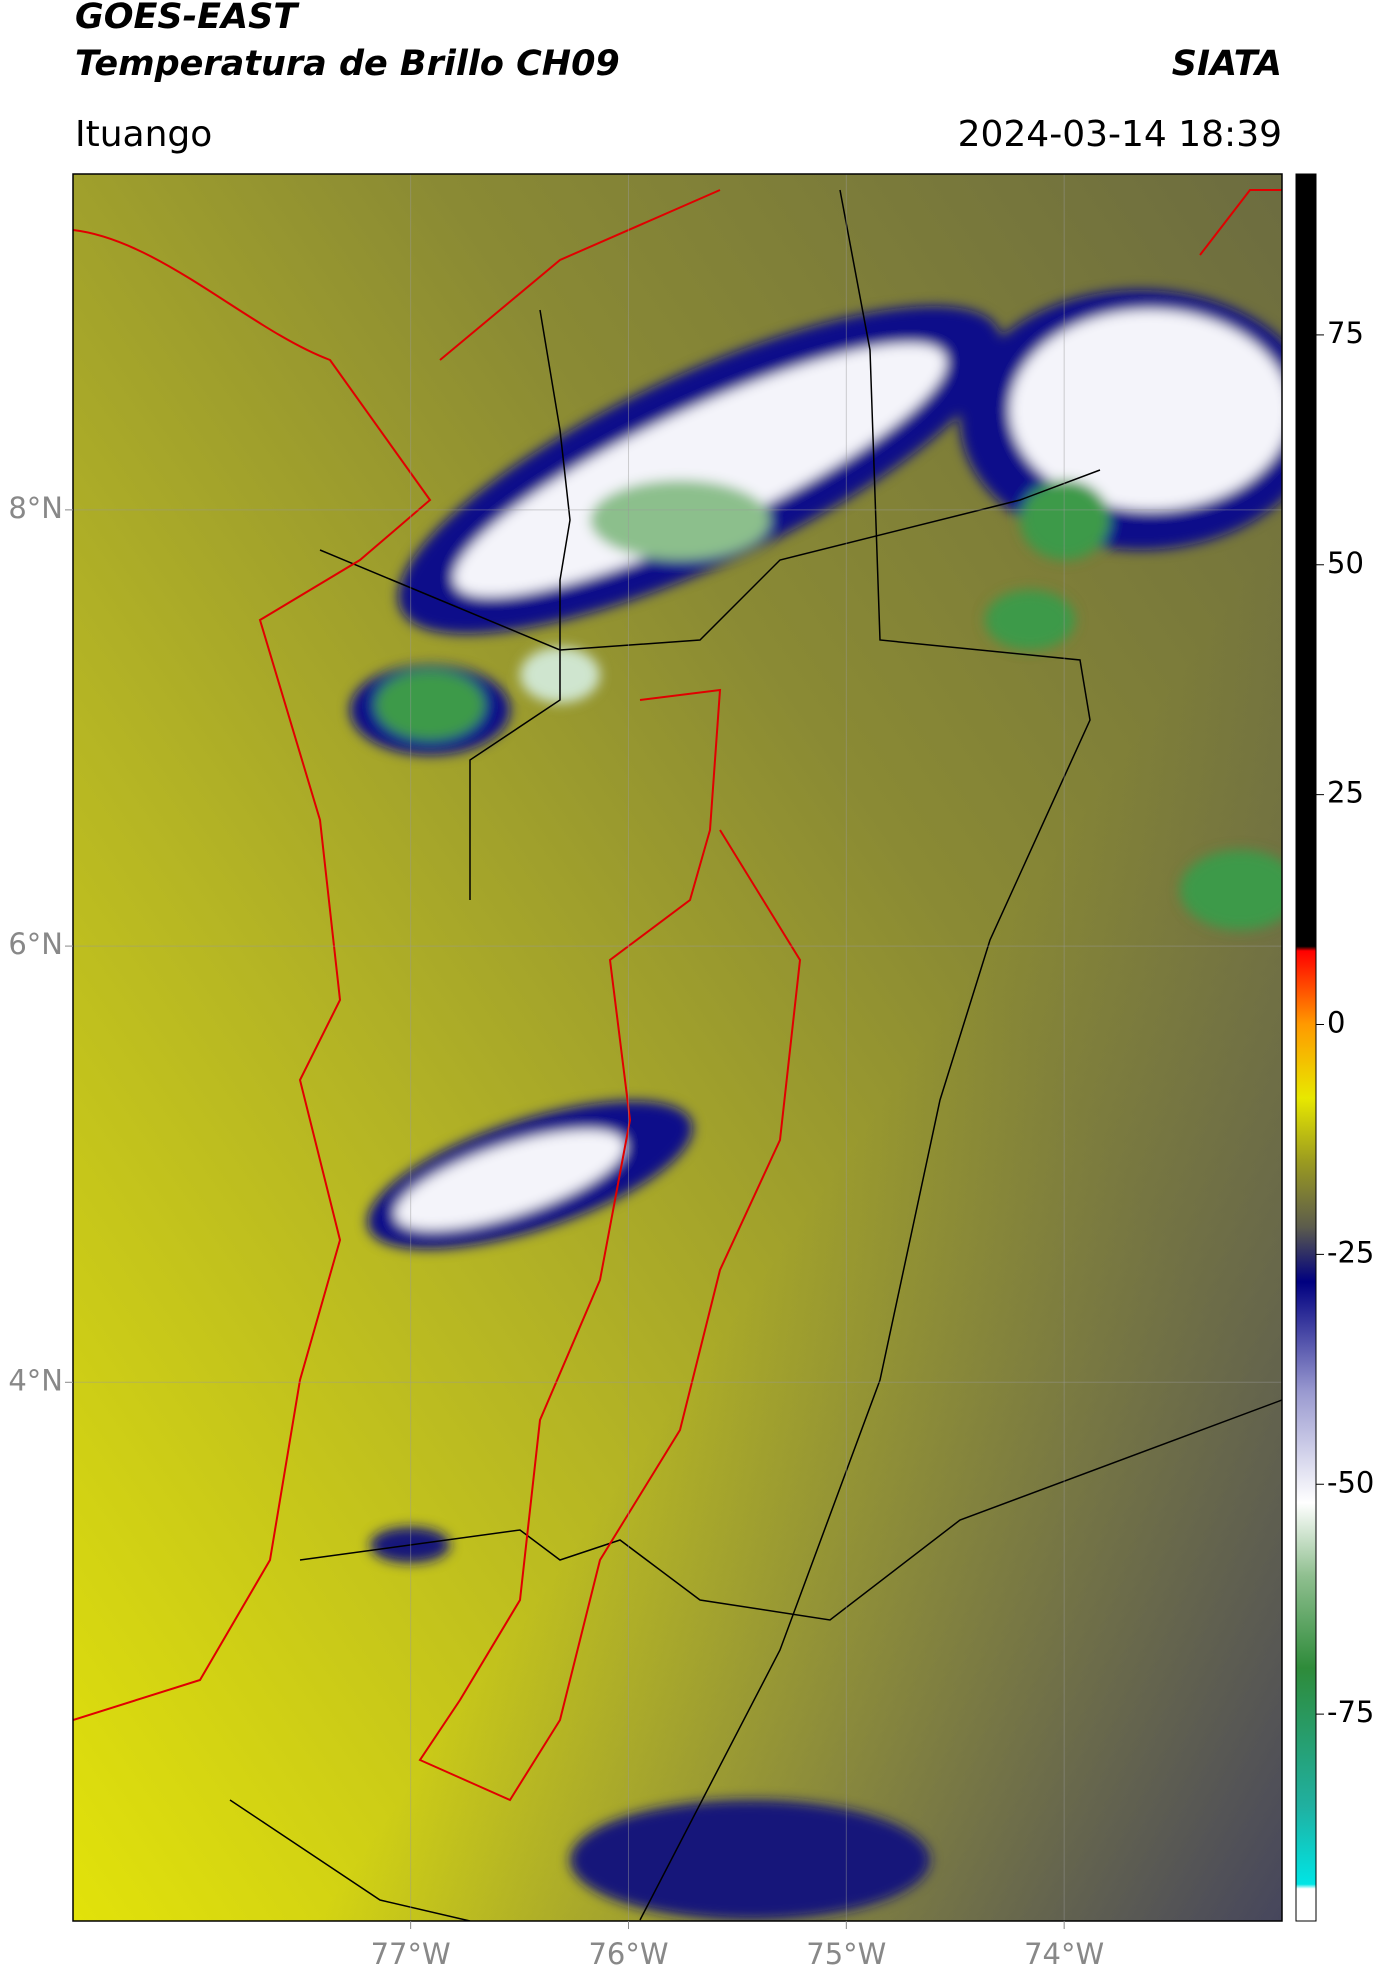 Image resolution: width=1384 pixels, height=1985 pixels. I want to click on subtitle: Temperatura de Brillo CH09, so click(347, 64).